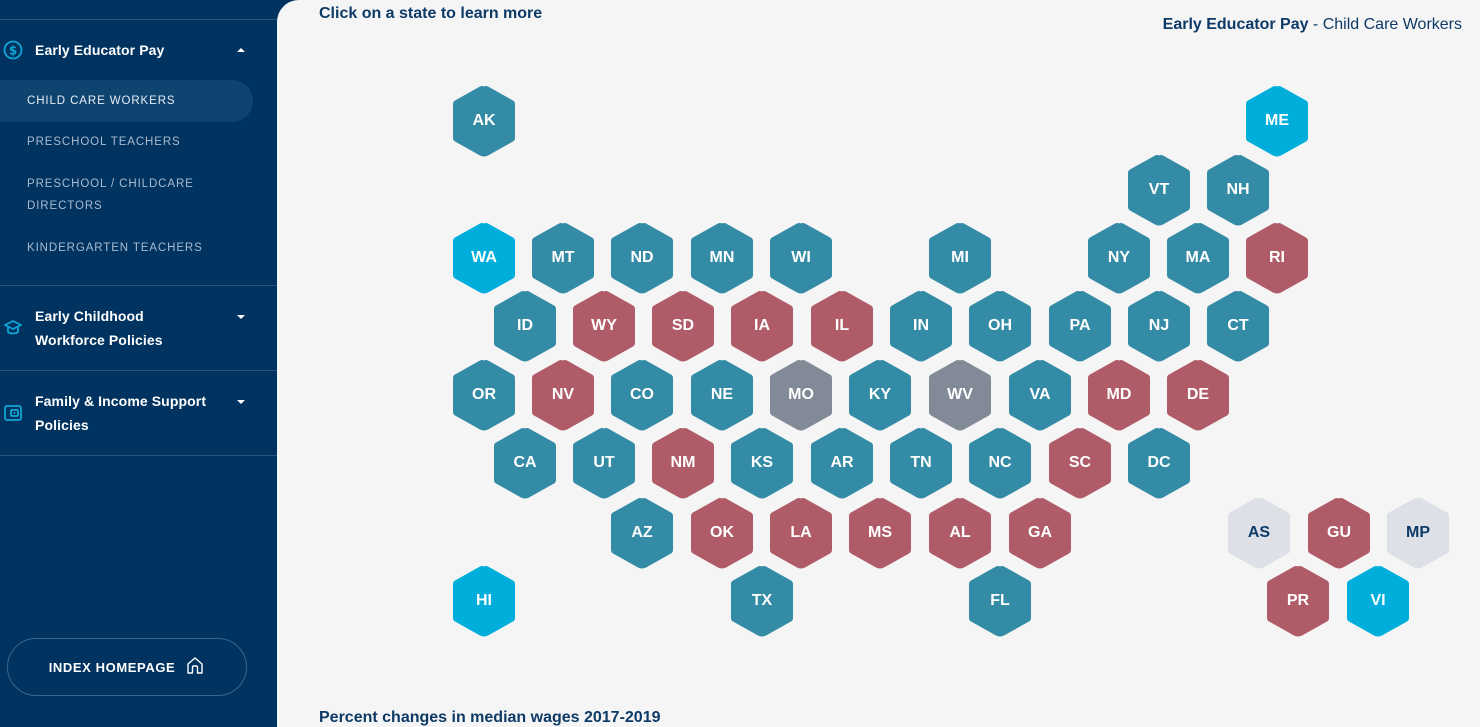  I want to click on state-hex-nh: NH, so click(1238, 190).